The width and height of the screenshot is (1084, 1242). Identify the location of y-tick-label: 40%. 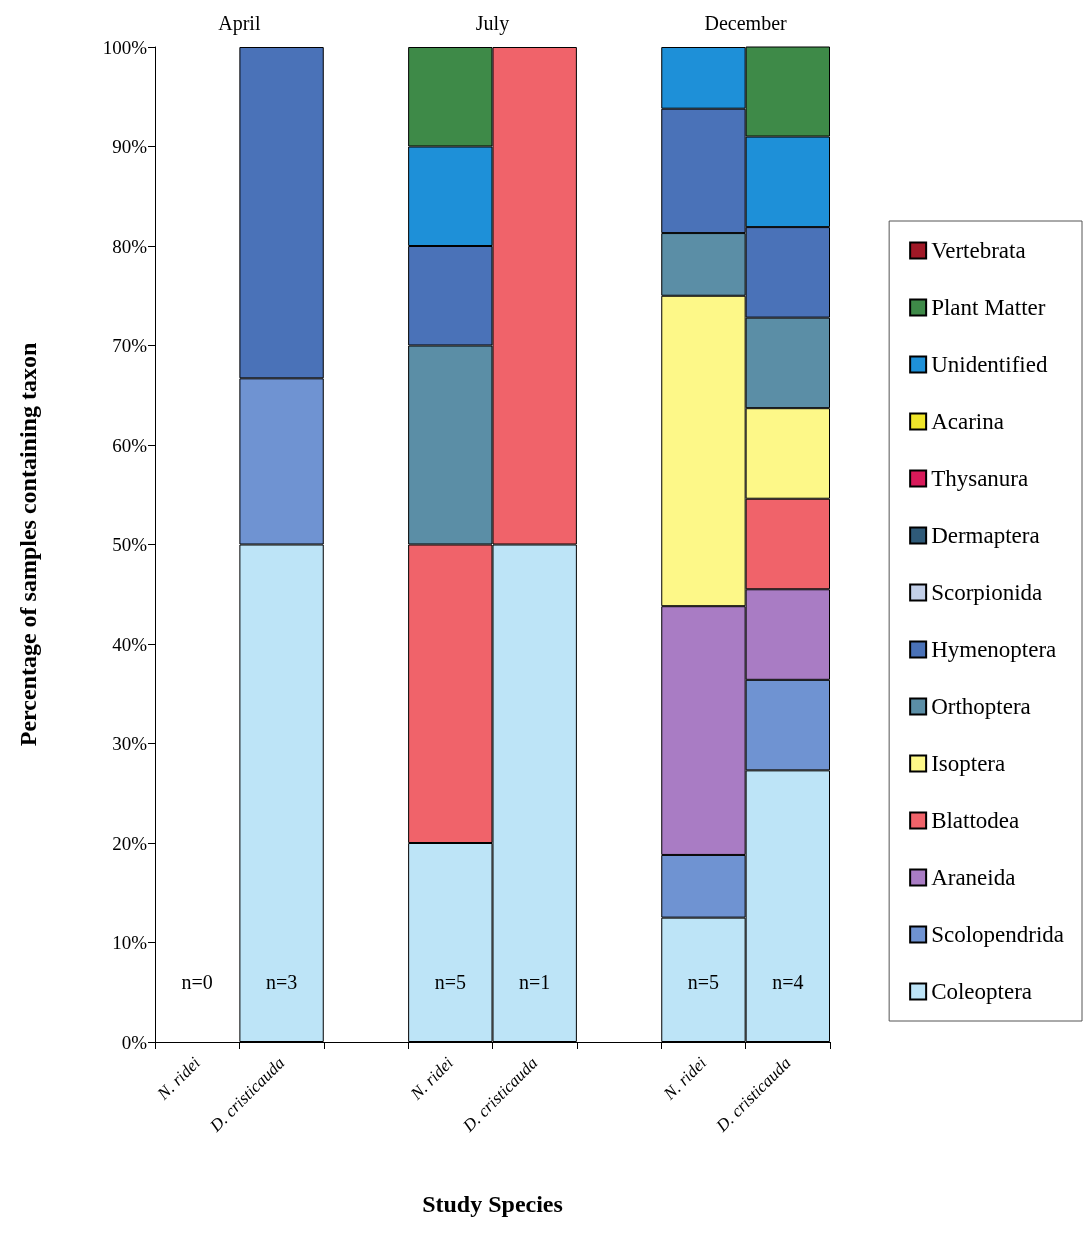
(130, 644).